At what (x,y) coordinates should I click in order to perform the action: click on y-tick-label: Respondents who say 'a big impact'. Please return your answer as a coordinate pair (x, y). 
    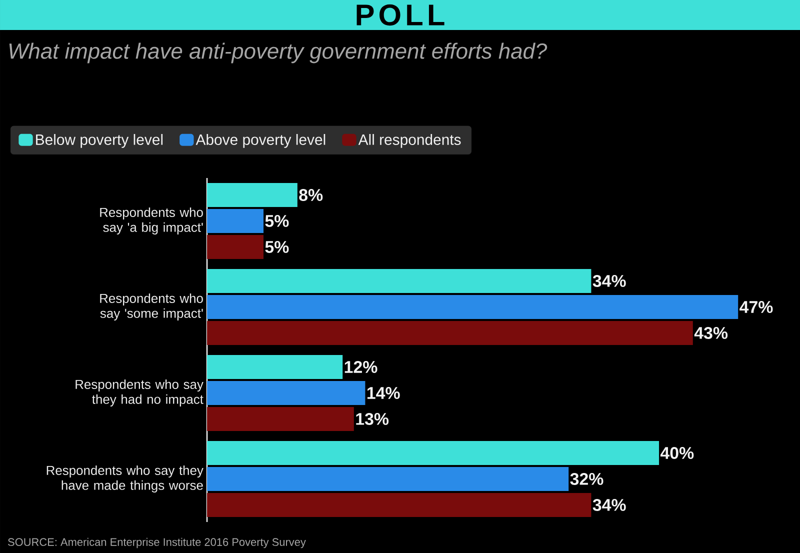
    Looking at the image, I should click on (151, 220).